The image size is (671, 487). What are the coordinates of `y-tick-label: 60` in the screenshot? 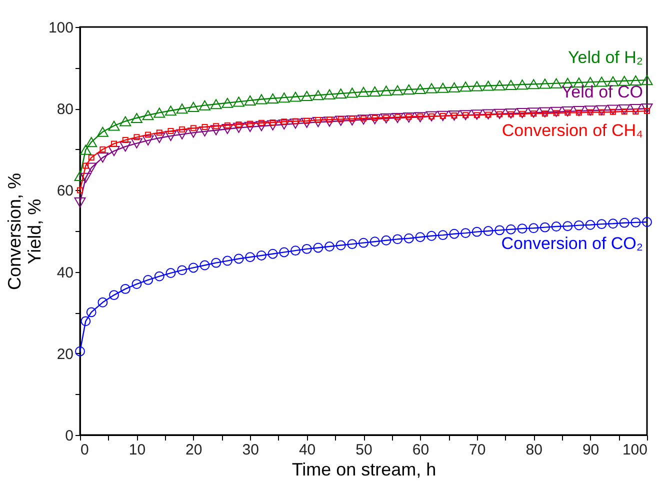 It's located at (65, 191).